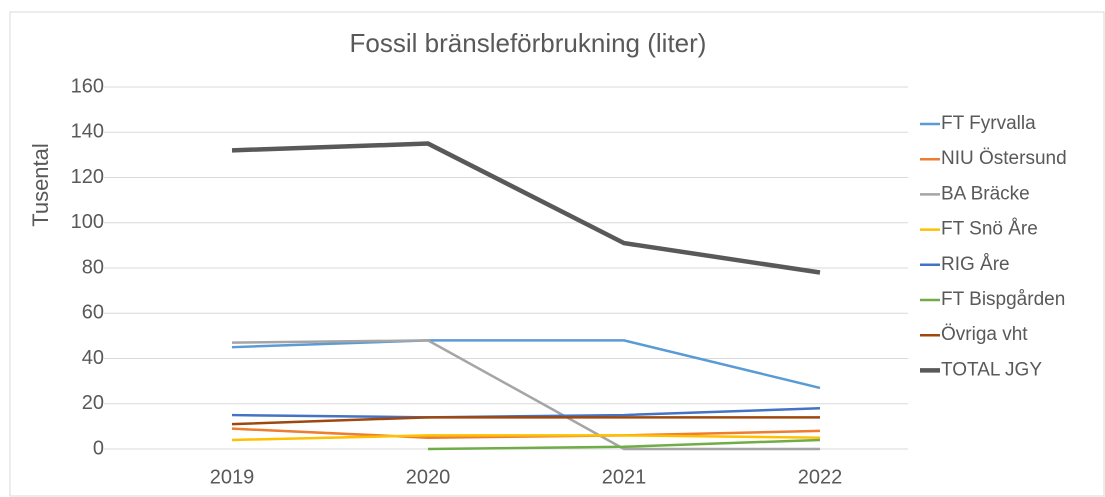  Describe the element at coordinates (528, 43) in the screenshot. I see `chart-title: Fossil bränsleförbrukning (liter)` at that location.